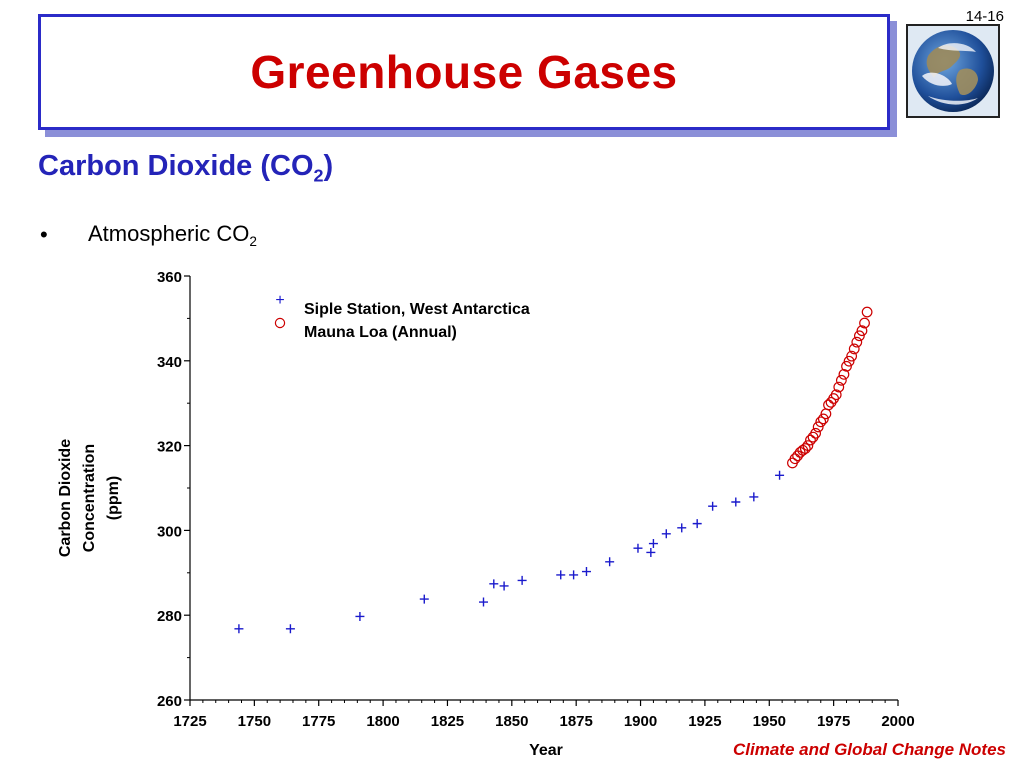 The width and height of the screenshot is (1024, 768). Describe the element at coordinates (328, 166) in the screenshot. I see `subtitle-tail: )` at that location.